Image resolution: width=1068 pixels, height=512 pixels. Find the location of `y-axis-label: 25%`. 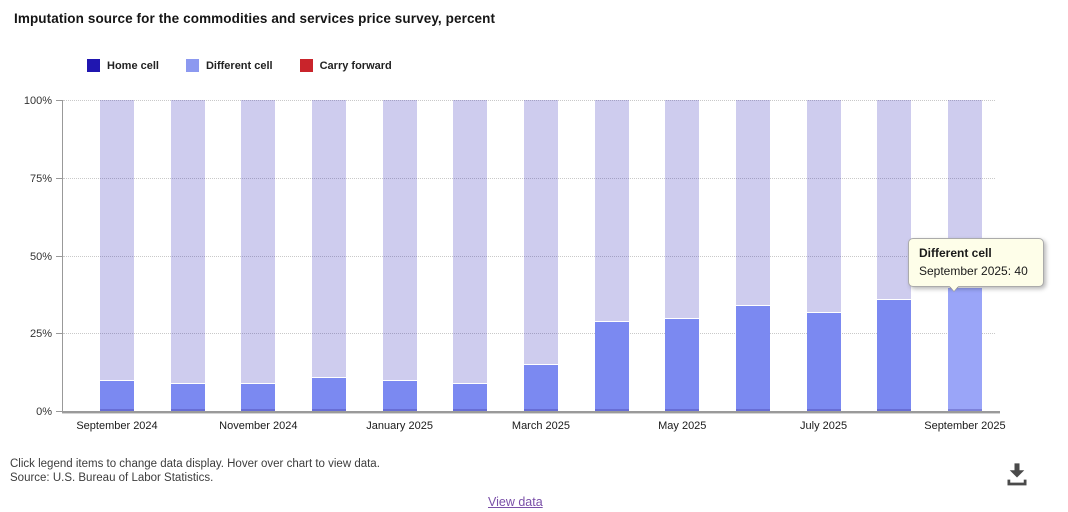

y-axis-label: 25% is located at coordinates (40, 334).